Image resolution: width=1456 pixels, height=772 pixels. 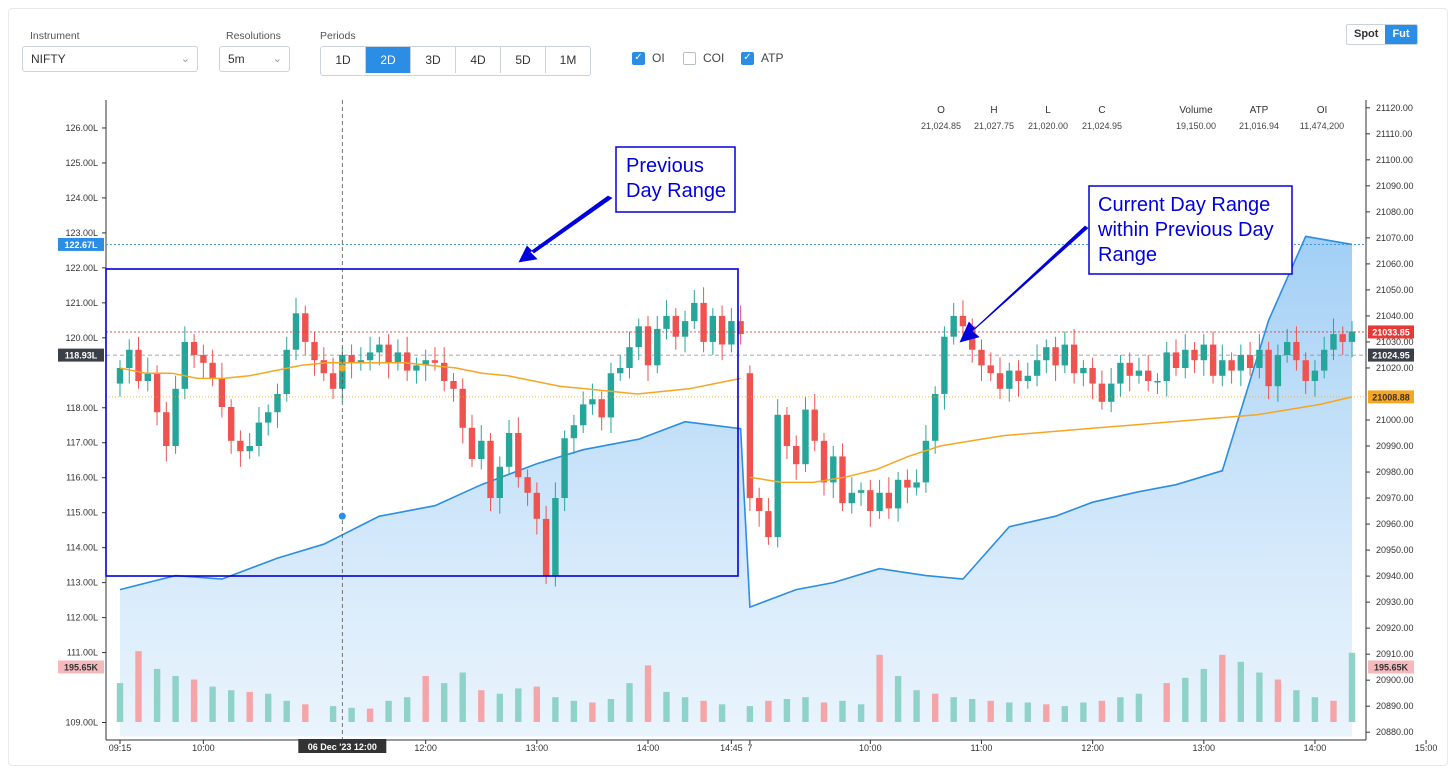 I want to click on previous-day-range-text: Previous, so click(x=665, y=166).